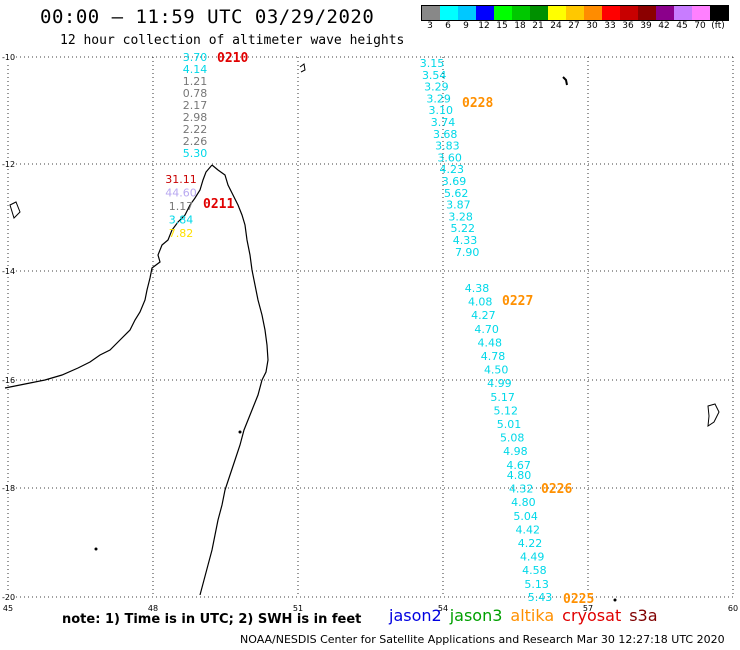 Image resolution: width=740 pixels, height=650 pixels. What do you see at coordinates (477, 288) in the screenshot?
I see `wave-height-value: 4.38` at bounding box center [477, 288].